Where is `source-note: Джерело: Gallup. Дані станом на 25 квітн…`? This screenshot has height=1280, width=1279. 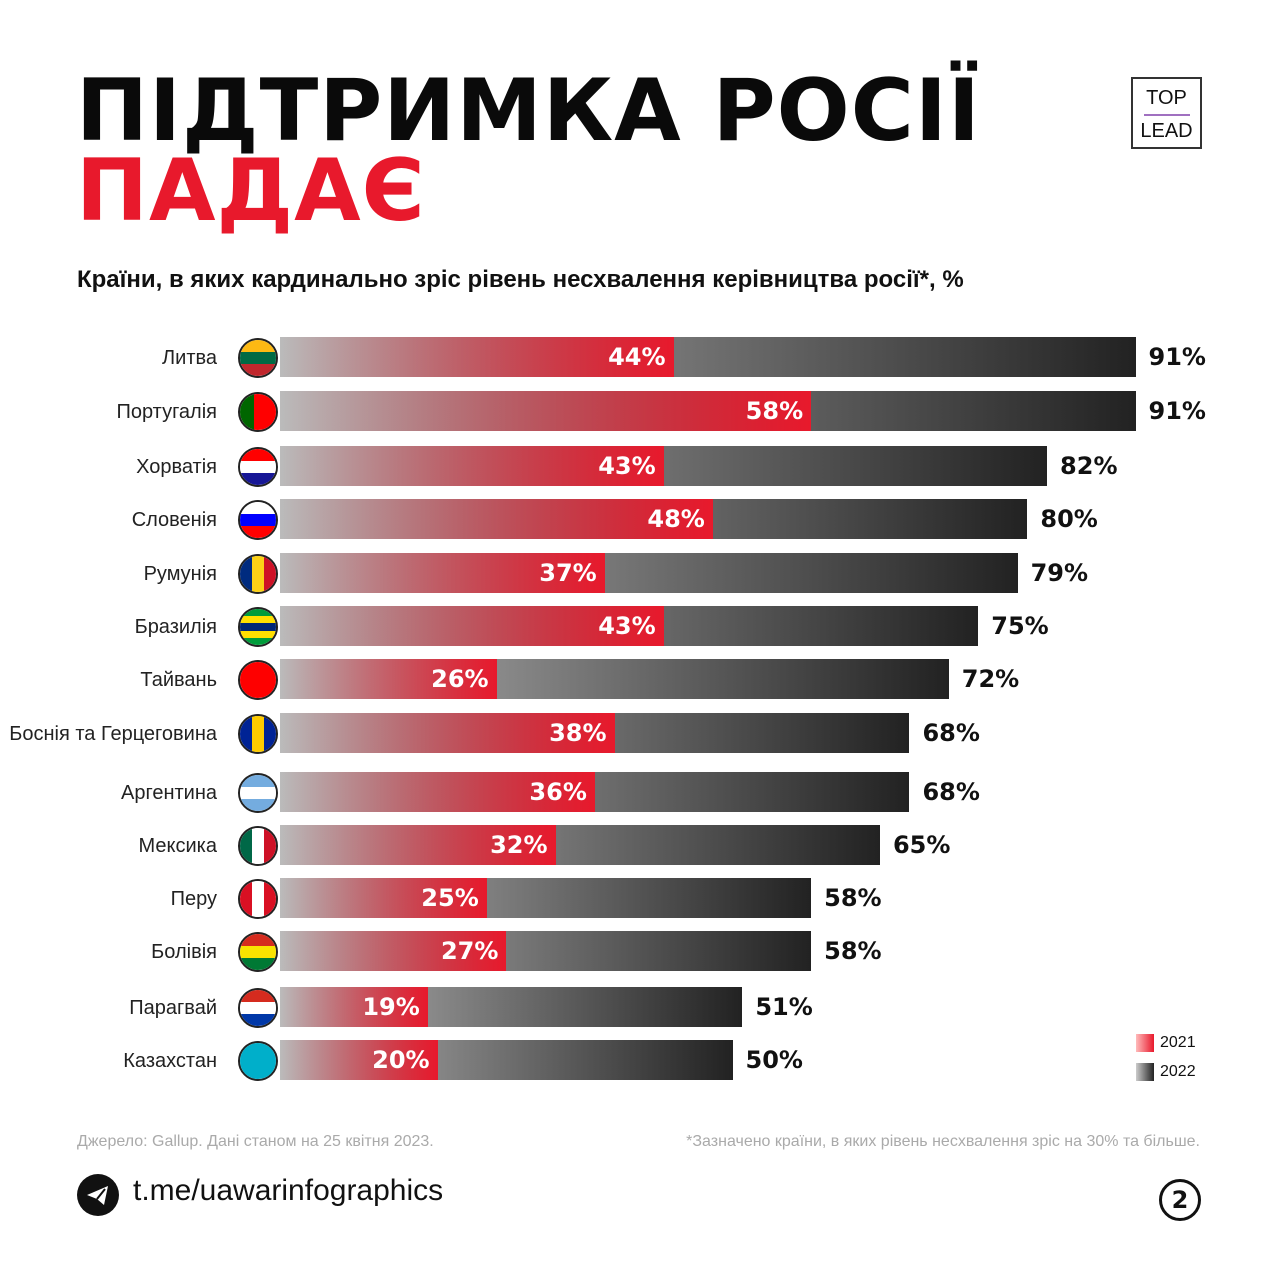
source-note: Джерело: Gallup. Дані станом на 25 квітн… is located at coordinates (255, 1141).